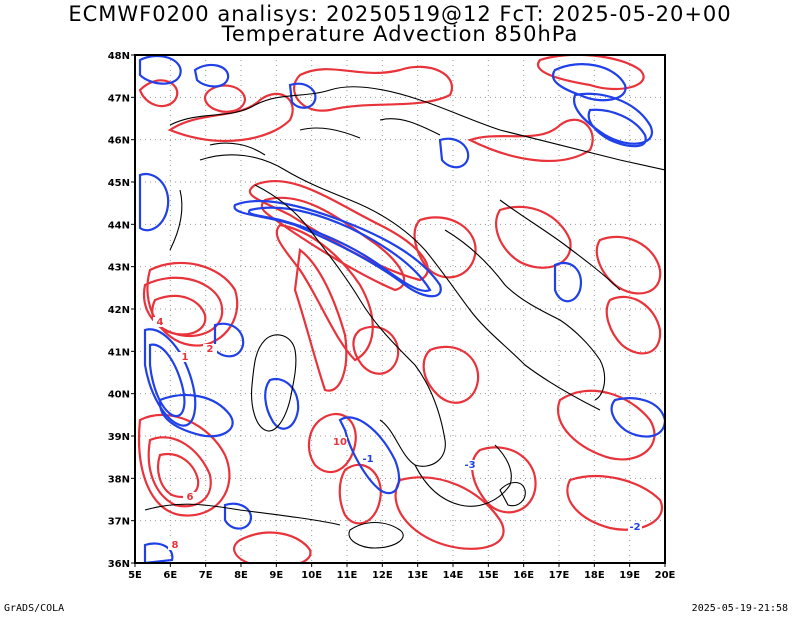  What do you see at coordinates (665, 575) in the screenshot?
I see `x-tick-label: 20E` at bounding box center [665, 575].